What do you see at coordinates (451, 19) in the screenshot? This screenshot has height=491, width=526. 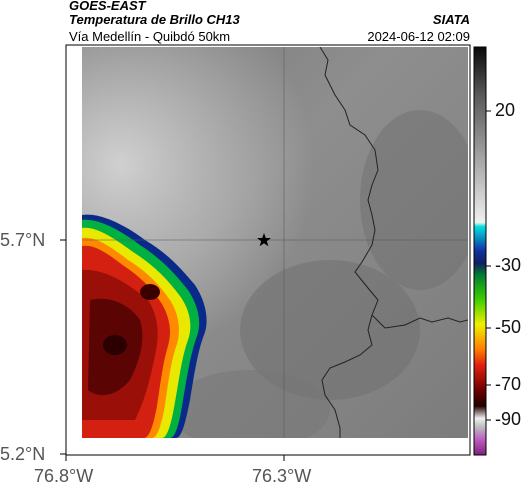 I see `org-label: SIATA` at bounding box center [451, 19].